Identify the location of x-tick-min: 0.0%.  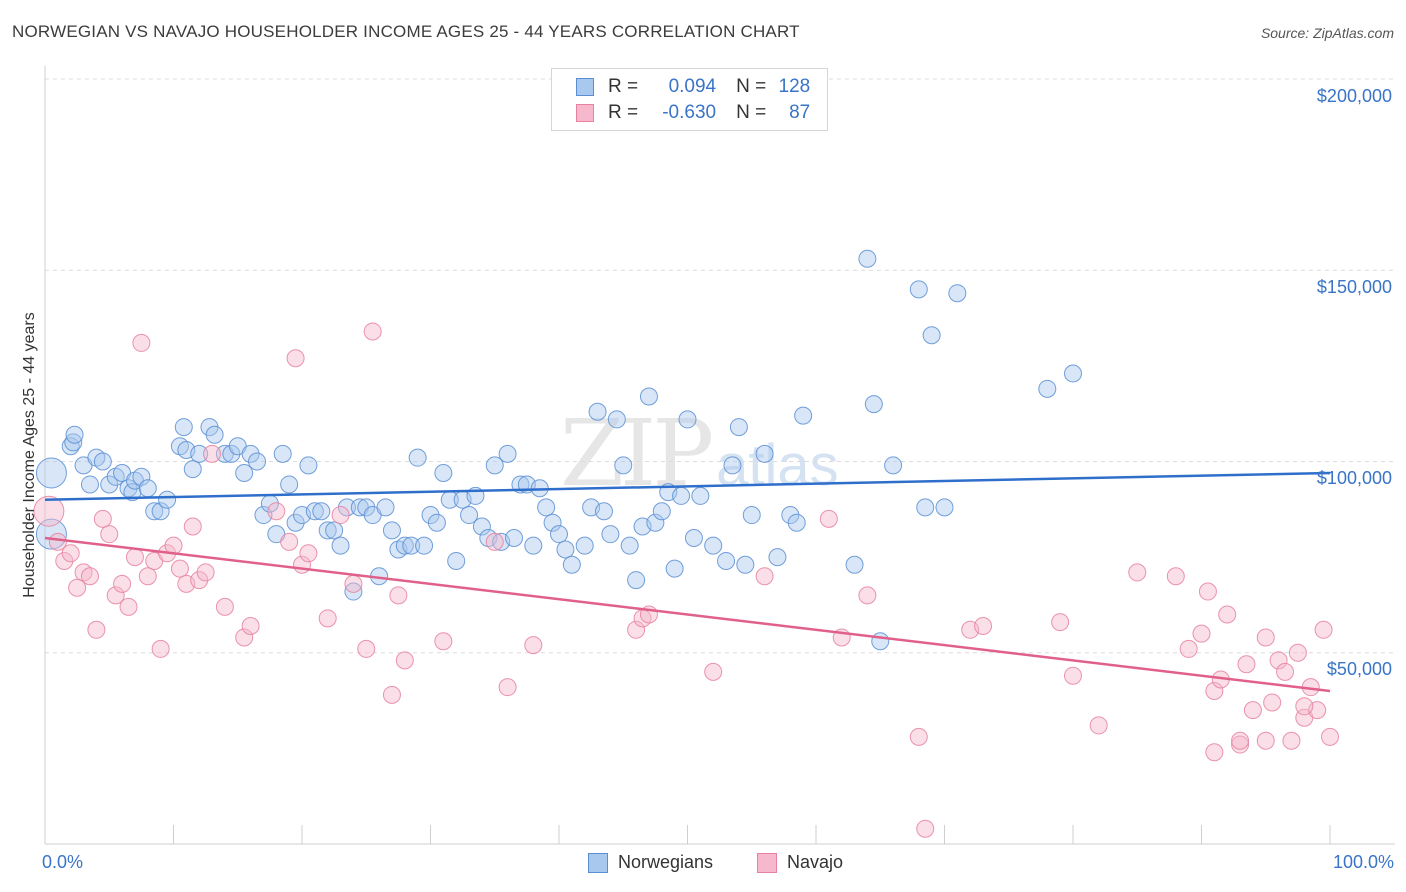
(63, 862).